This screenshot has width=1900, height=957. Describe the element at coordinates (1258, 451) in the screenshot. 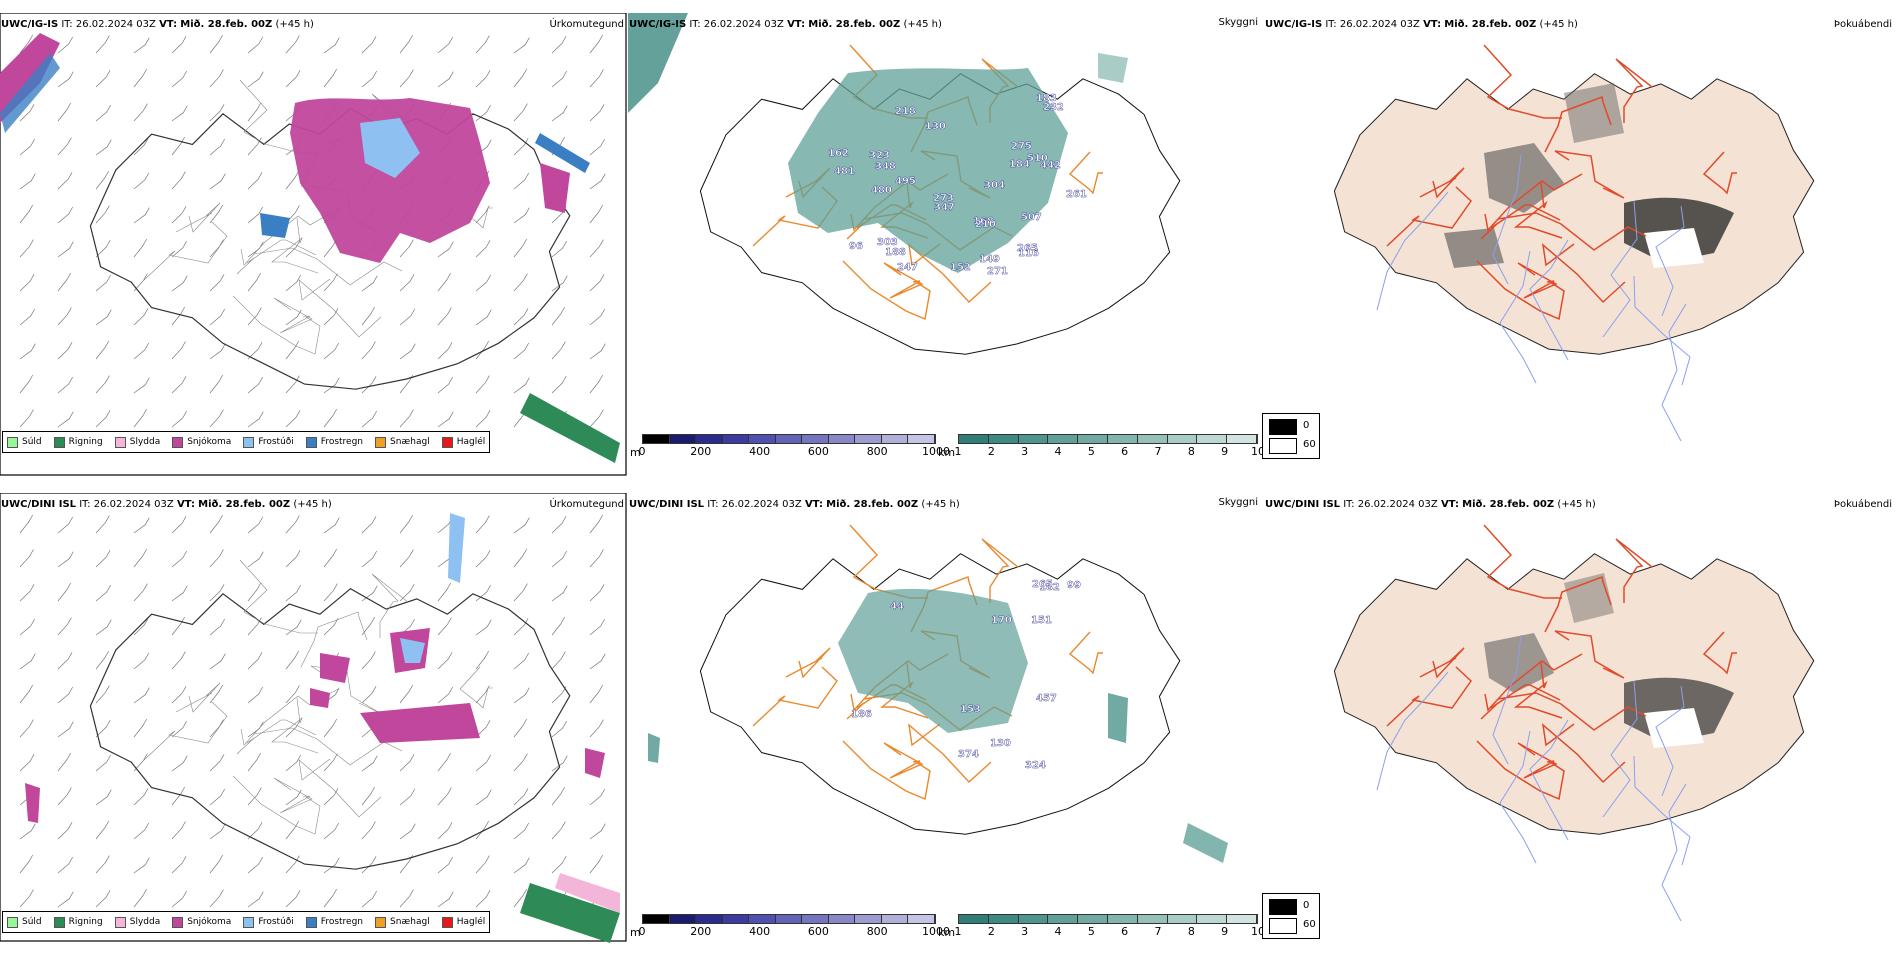

I see `colorbar-tick: 10` at that location.